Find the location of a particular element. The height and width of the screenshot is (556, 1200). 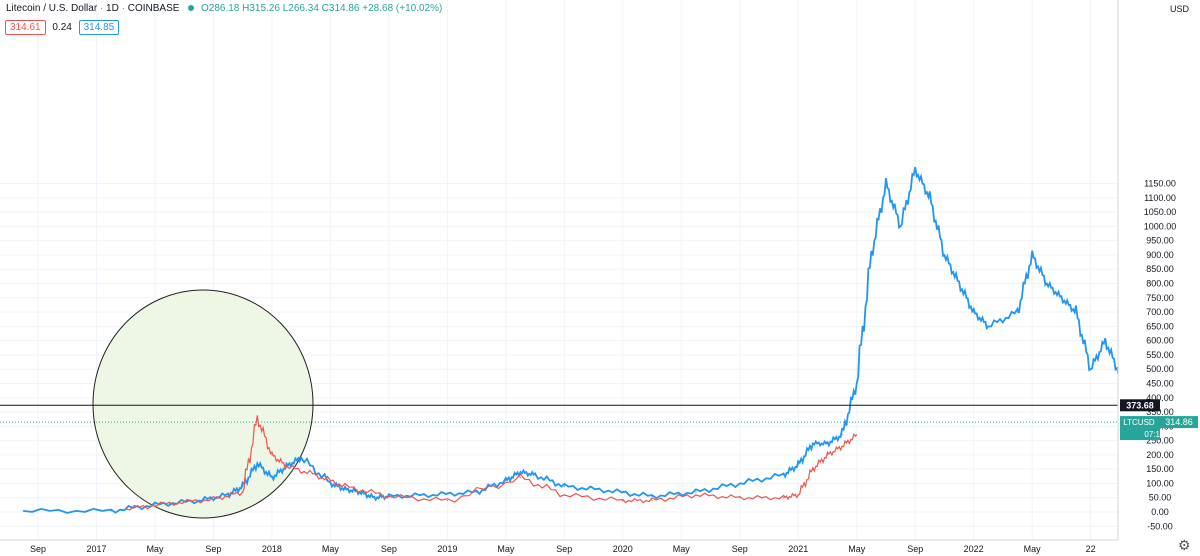

x-tick-label: 2022 is located at coordinates (974, 549).